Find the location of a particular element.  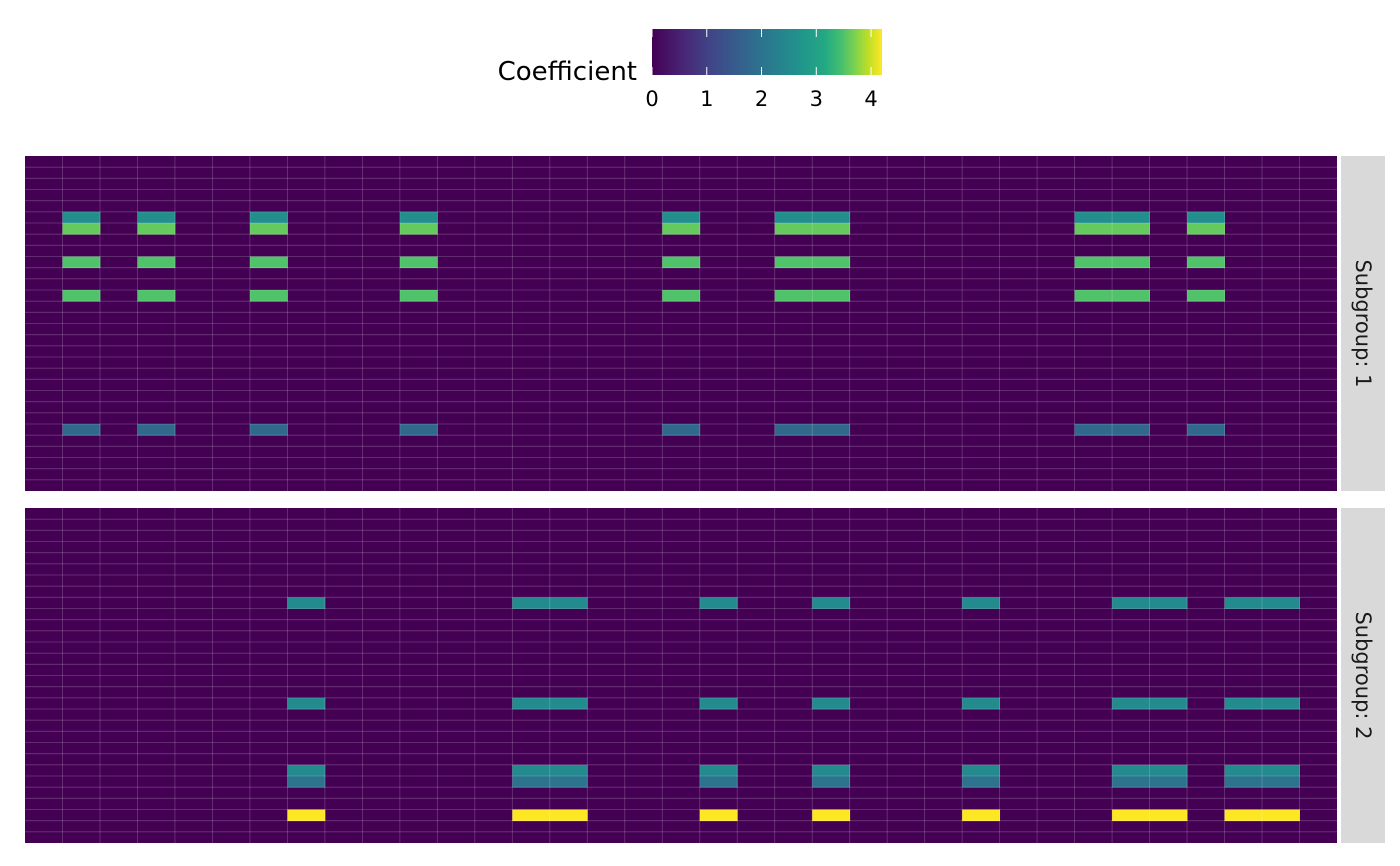

legend-ticks: 0 1 2 3 4 is located at coordinates (761, 70).